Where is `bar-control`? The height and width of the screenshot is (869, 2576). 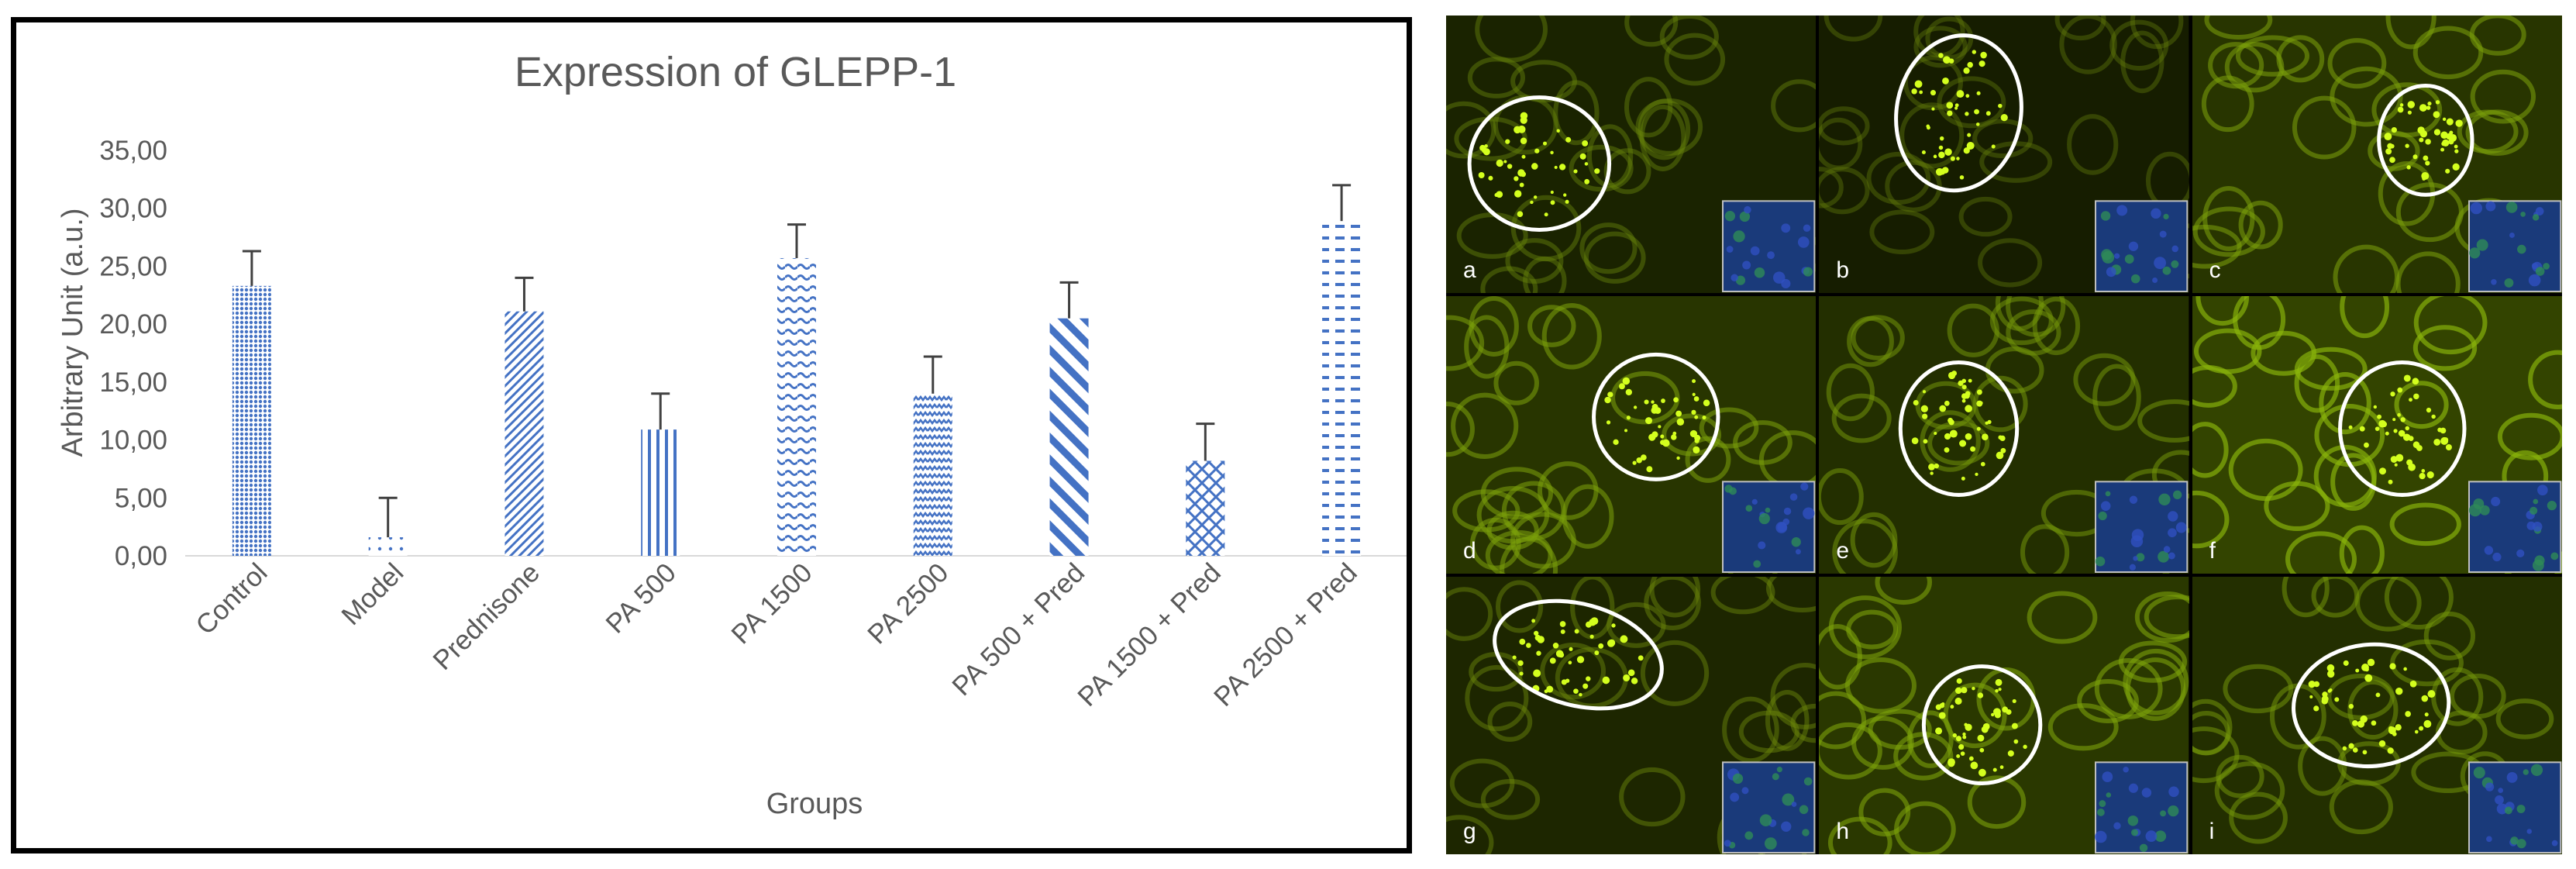
bar-control is located at coordinates (251, 420).